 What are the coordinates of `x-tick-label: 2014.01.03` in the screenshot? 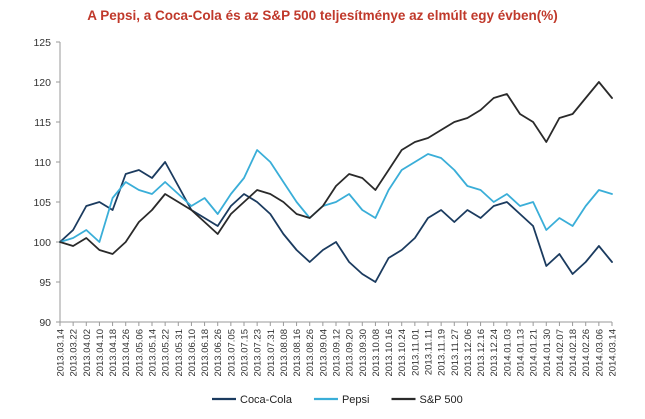 It's located at (507, 353).